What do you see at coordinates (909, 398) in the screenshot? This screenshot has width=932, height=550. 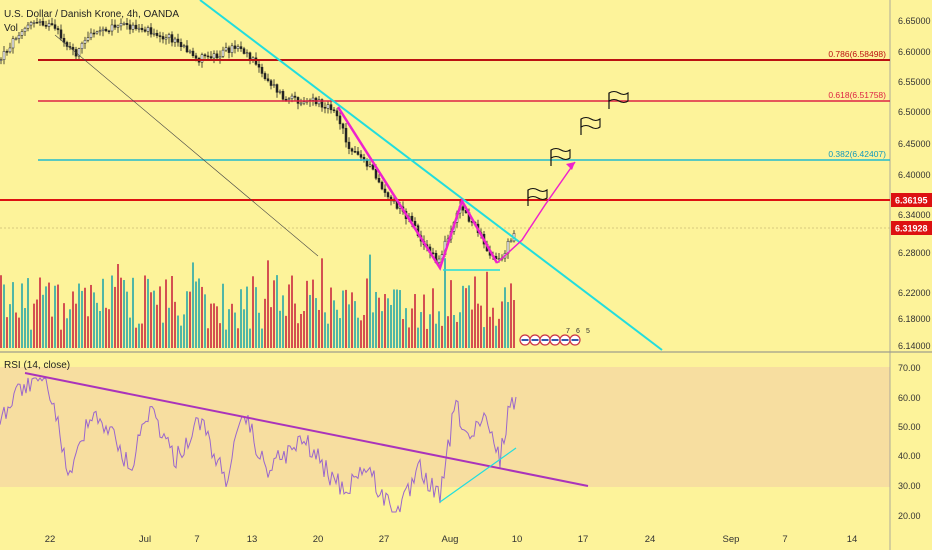 I see `rsi-tick-label: 60.00` at bounding box center [909, 398].